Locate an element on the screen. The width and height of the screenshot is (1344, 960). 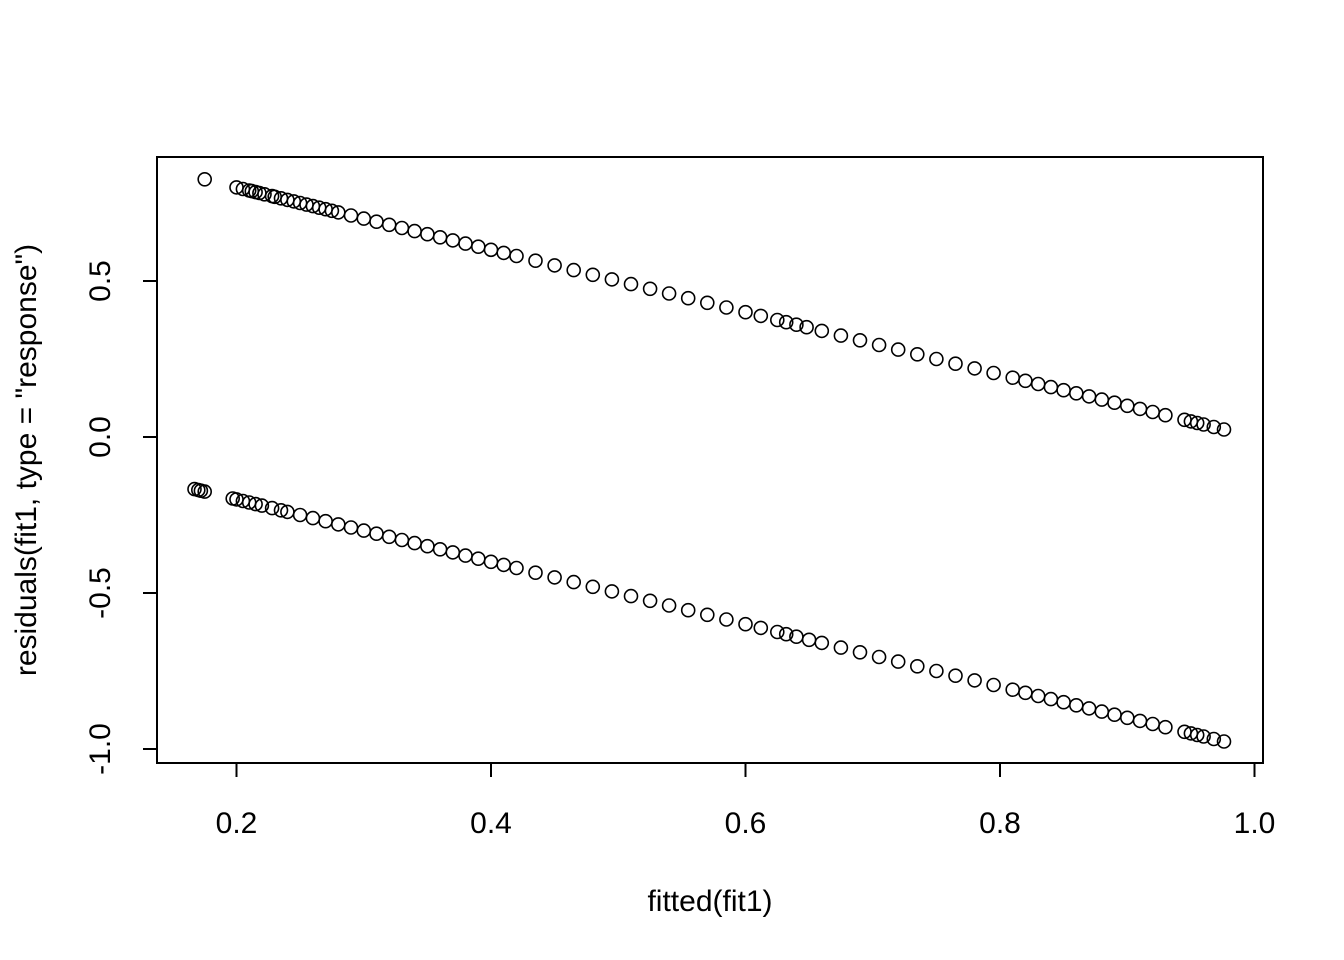
y-tick-label: 0.0 is located at coordinates (100, 437).